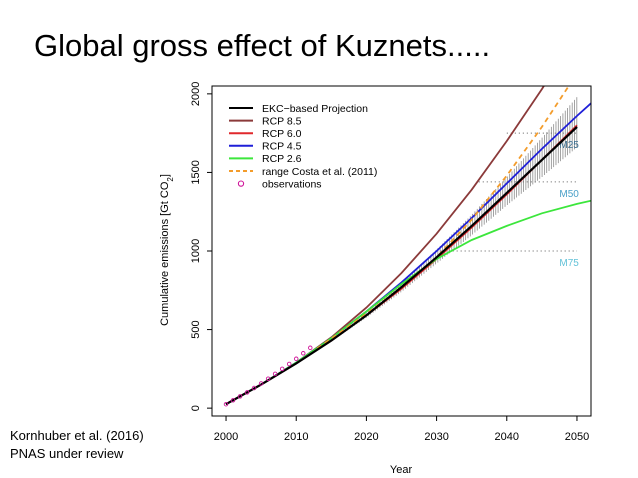 This screenshot has width=638, height=478. I want to click on x-tick-label: 2020, so click(366, 437).